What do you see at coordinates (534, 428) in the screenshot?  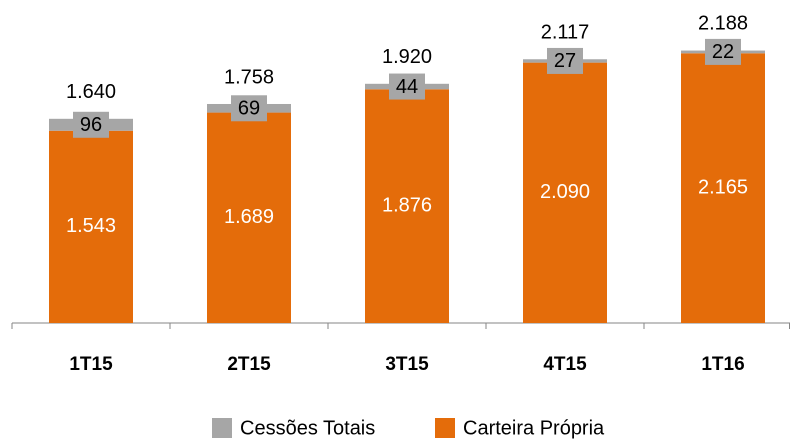 I see `legend-label: Carteira Própria` at bounding box center [534, 428].